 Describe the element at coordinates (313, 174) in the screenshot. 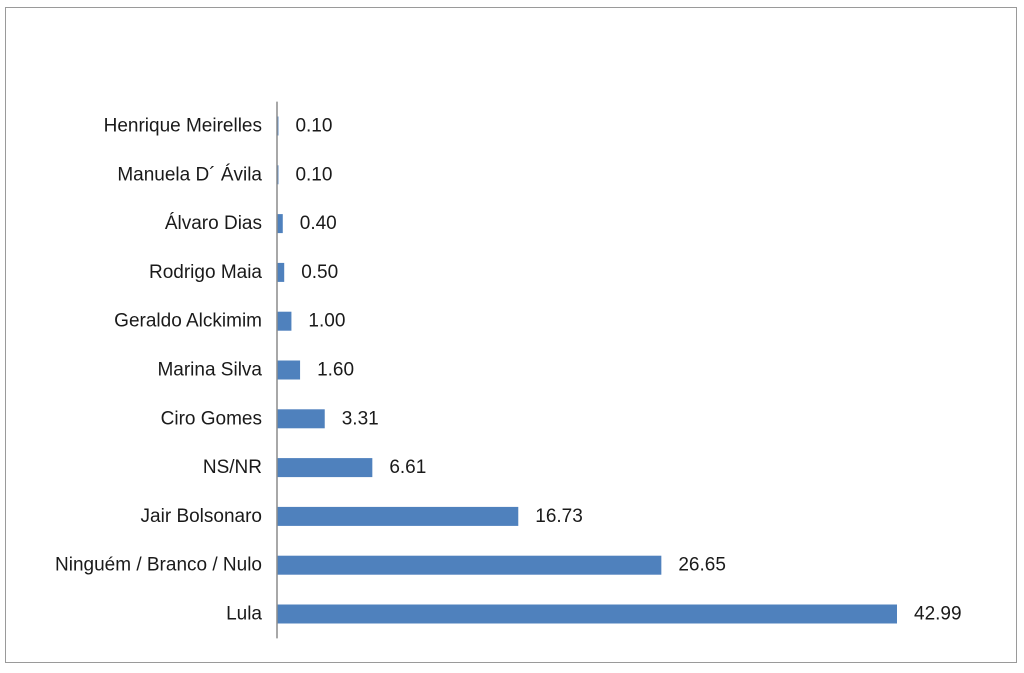

I see `value-label-1: 0.10` at that location.